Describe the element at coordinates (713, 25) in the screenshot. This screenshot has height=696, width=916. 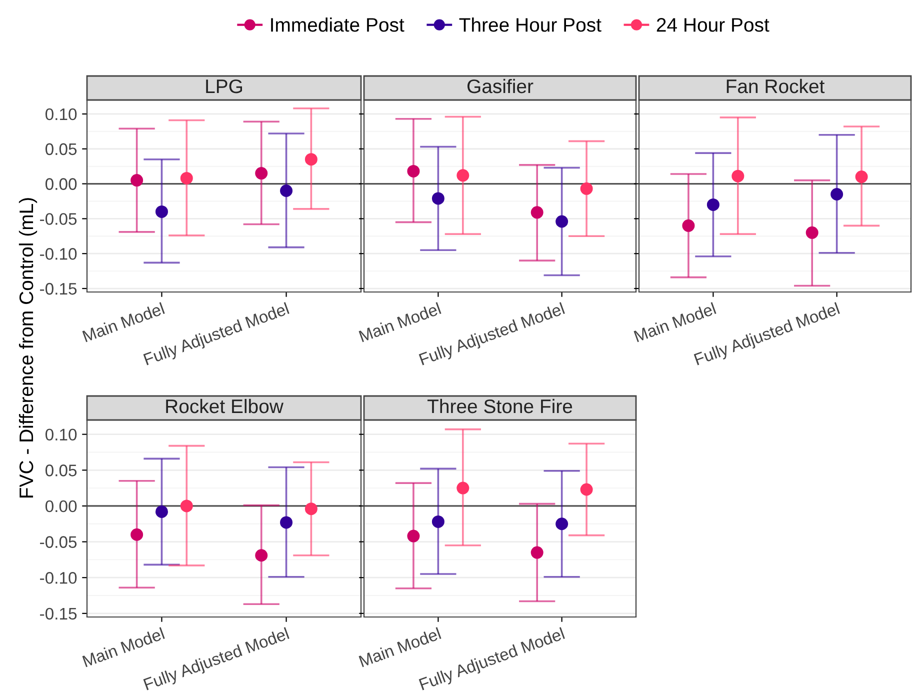
I see `legend-label: 24 Hour Post` at that location.